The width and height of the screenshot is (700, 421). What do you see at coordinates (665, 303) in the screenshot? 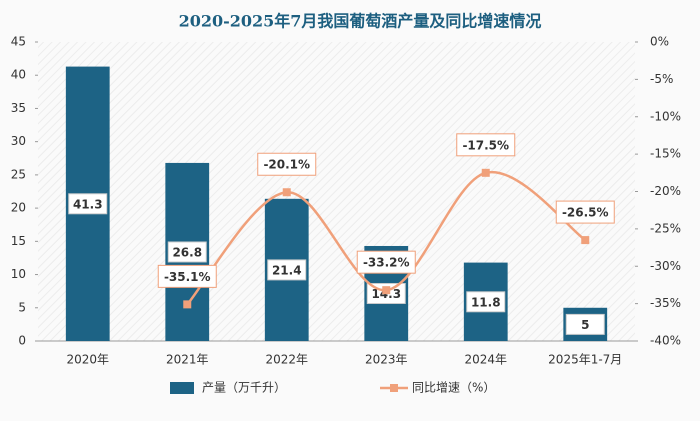
I see `y2-tick-label: -35%` at bounding box center [665, 303].